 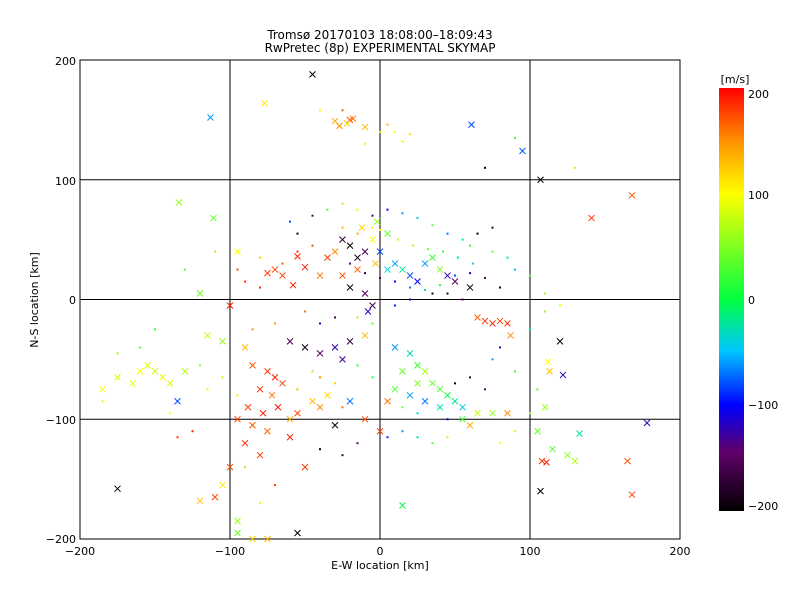 I want to click on chart-title: Tromsø 20170103 18:08:00–18:09:43, so click(x=379, y=35).